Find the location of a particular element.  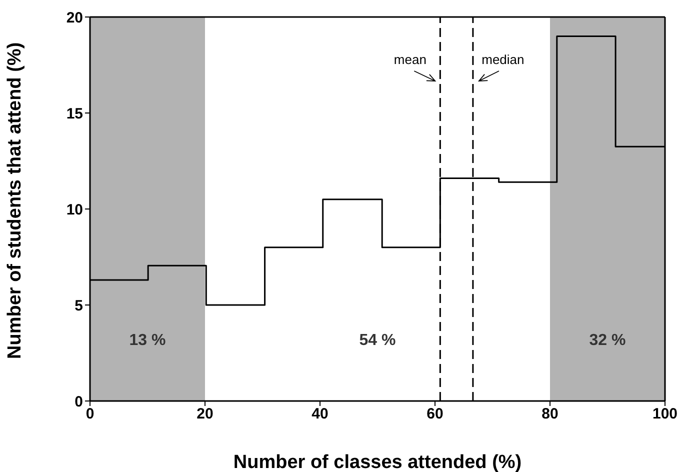

ref-line-label: mean is located at coordinates (410, 59).